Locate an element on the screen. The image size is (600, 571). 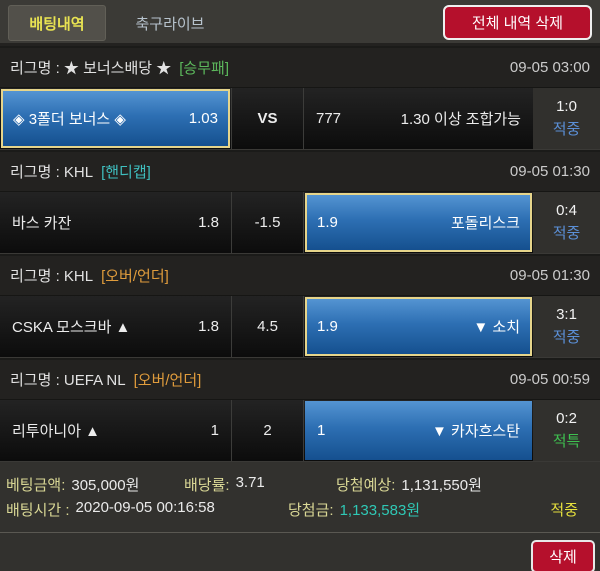
away-pick-cell: 1 ▼ 카자흐스탄 is located at coordinates (418, 430).